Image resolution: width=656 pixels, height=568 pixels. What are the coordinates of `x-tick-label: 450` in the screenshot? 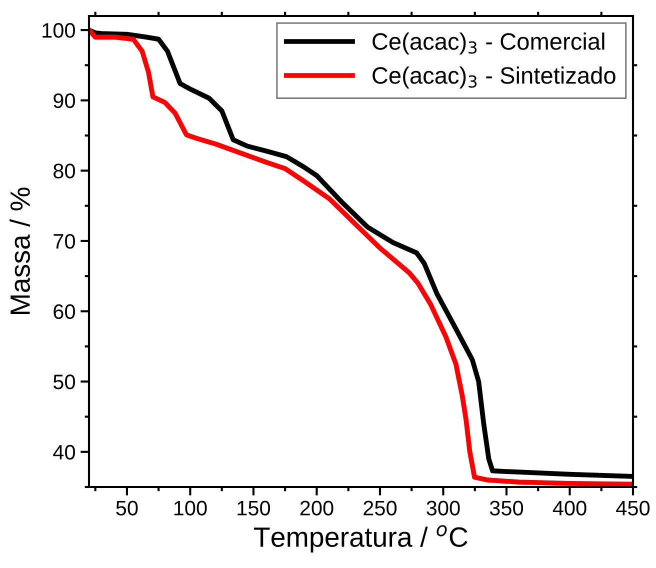 It's located at (633, 508).